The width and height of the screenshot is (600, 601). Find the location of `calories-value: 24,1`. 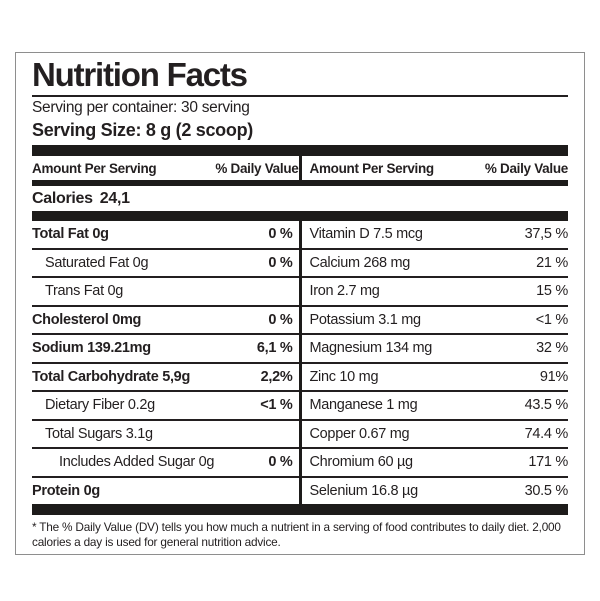

calories-value: 24,1 is located at coordinates (114, 198).